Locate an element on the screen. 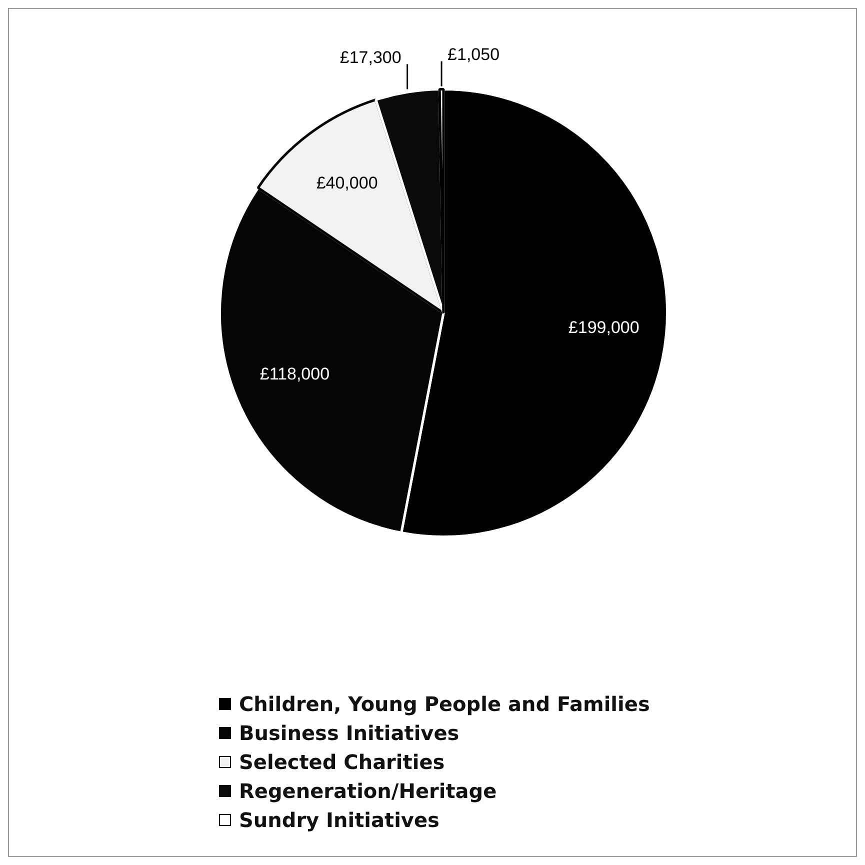  data-label: £118,000 is located at coordinates (295, 374).